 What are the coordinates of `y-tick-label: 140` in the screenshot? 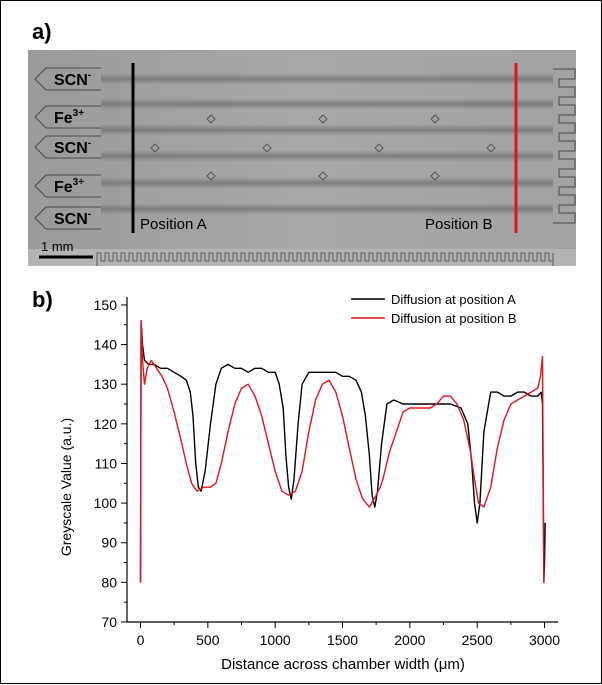 It's located at (106, 345).